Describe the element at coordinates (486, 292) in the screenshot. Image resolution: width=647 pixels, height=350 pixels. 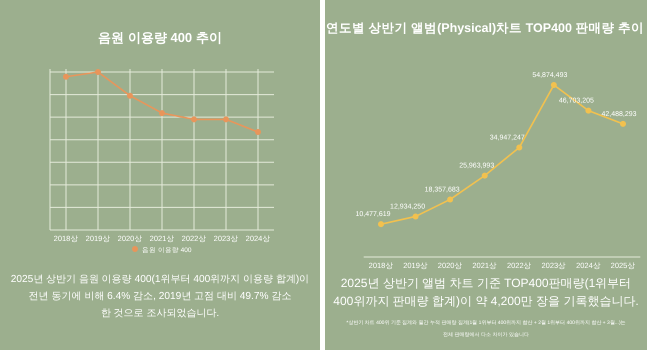
I see `annotation: 2025년 상반기 앨범 차트 기준 TOP400판매량(1위부터 400위까지 판매량 합계)이 약 4,200만 장을 기록했습니다.` at that location.